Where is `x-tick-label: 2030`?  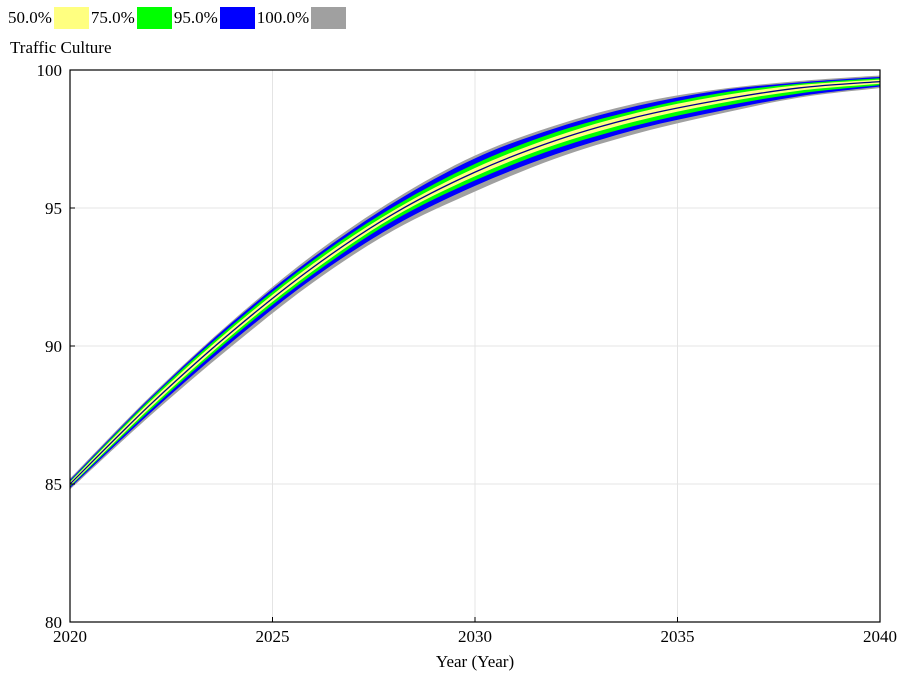
x-tick-label: 2030 is located at coordinates (475, 636).